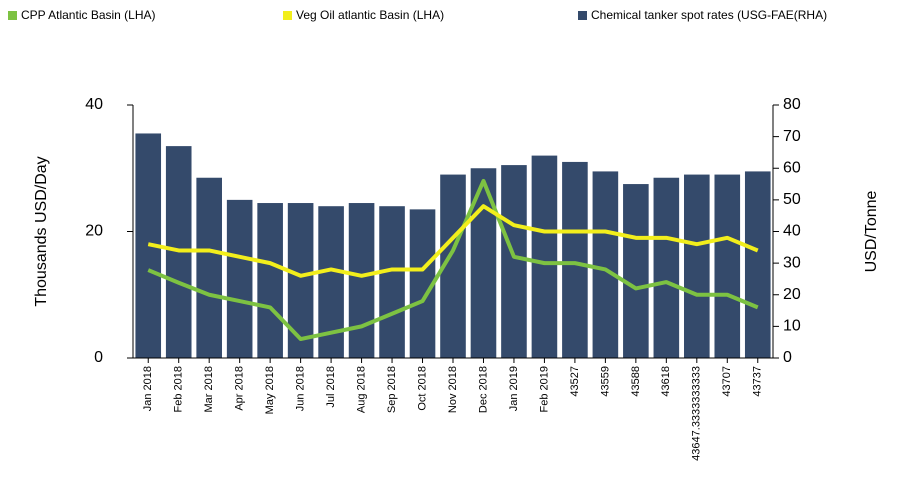 This screenshot has height=487, width=909. Describe the element at coordinates (41, 231) in the screenshot. I see `y-axis-label: Thousands USD/Day` at that location.